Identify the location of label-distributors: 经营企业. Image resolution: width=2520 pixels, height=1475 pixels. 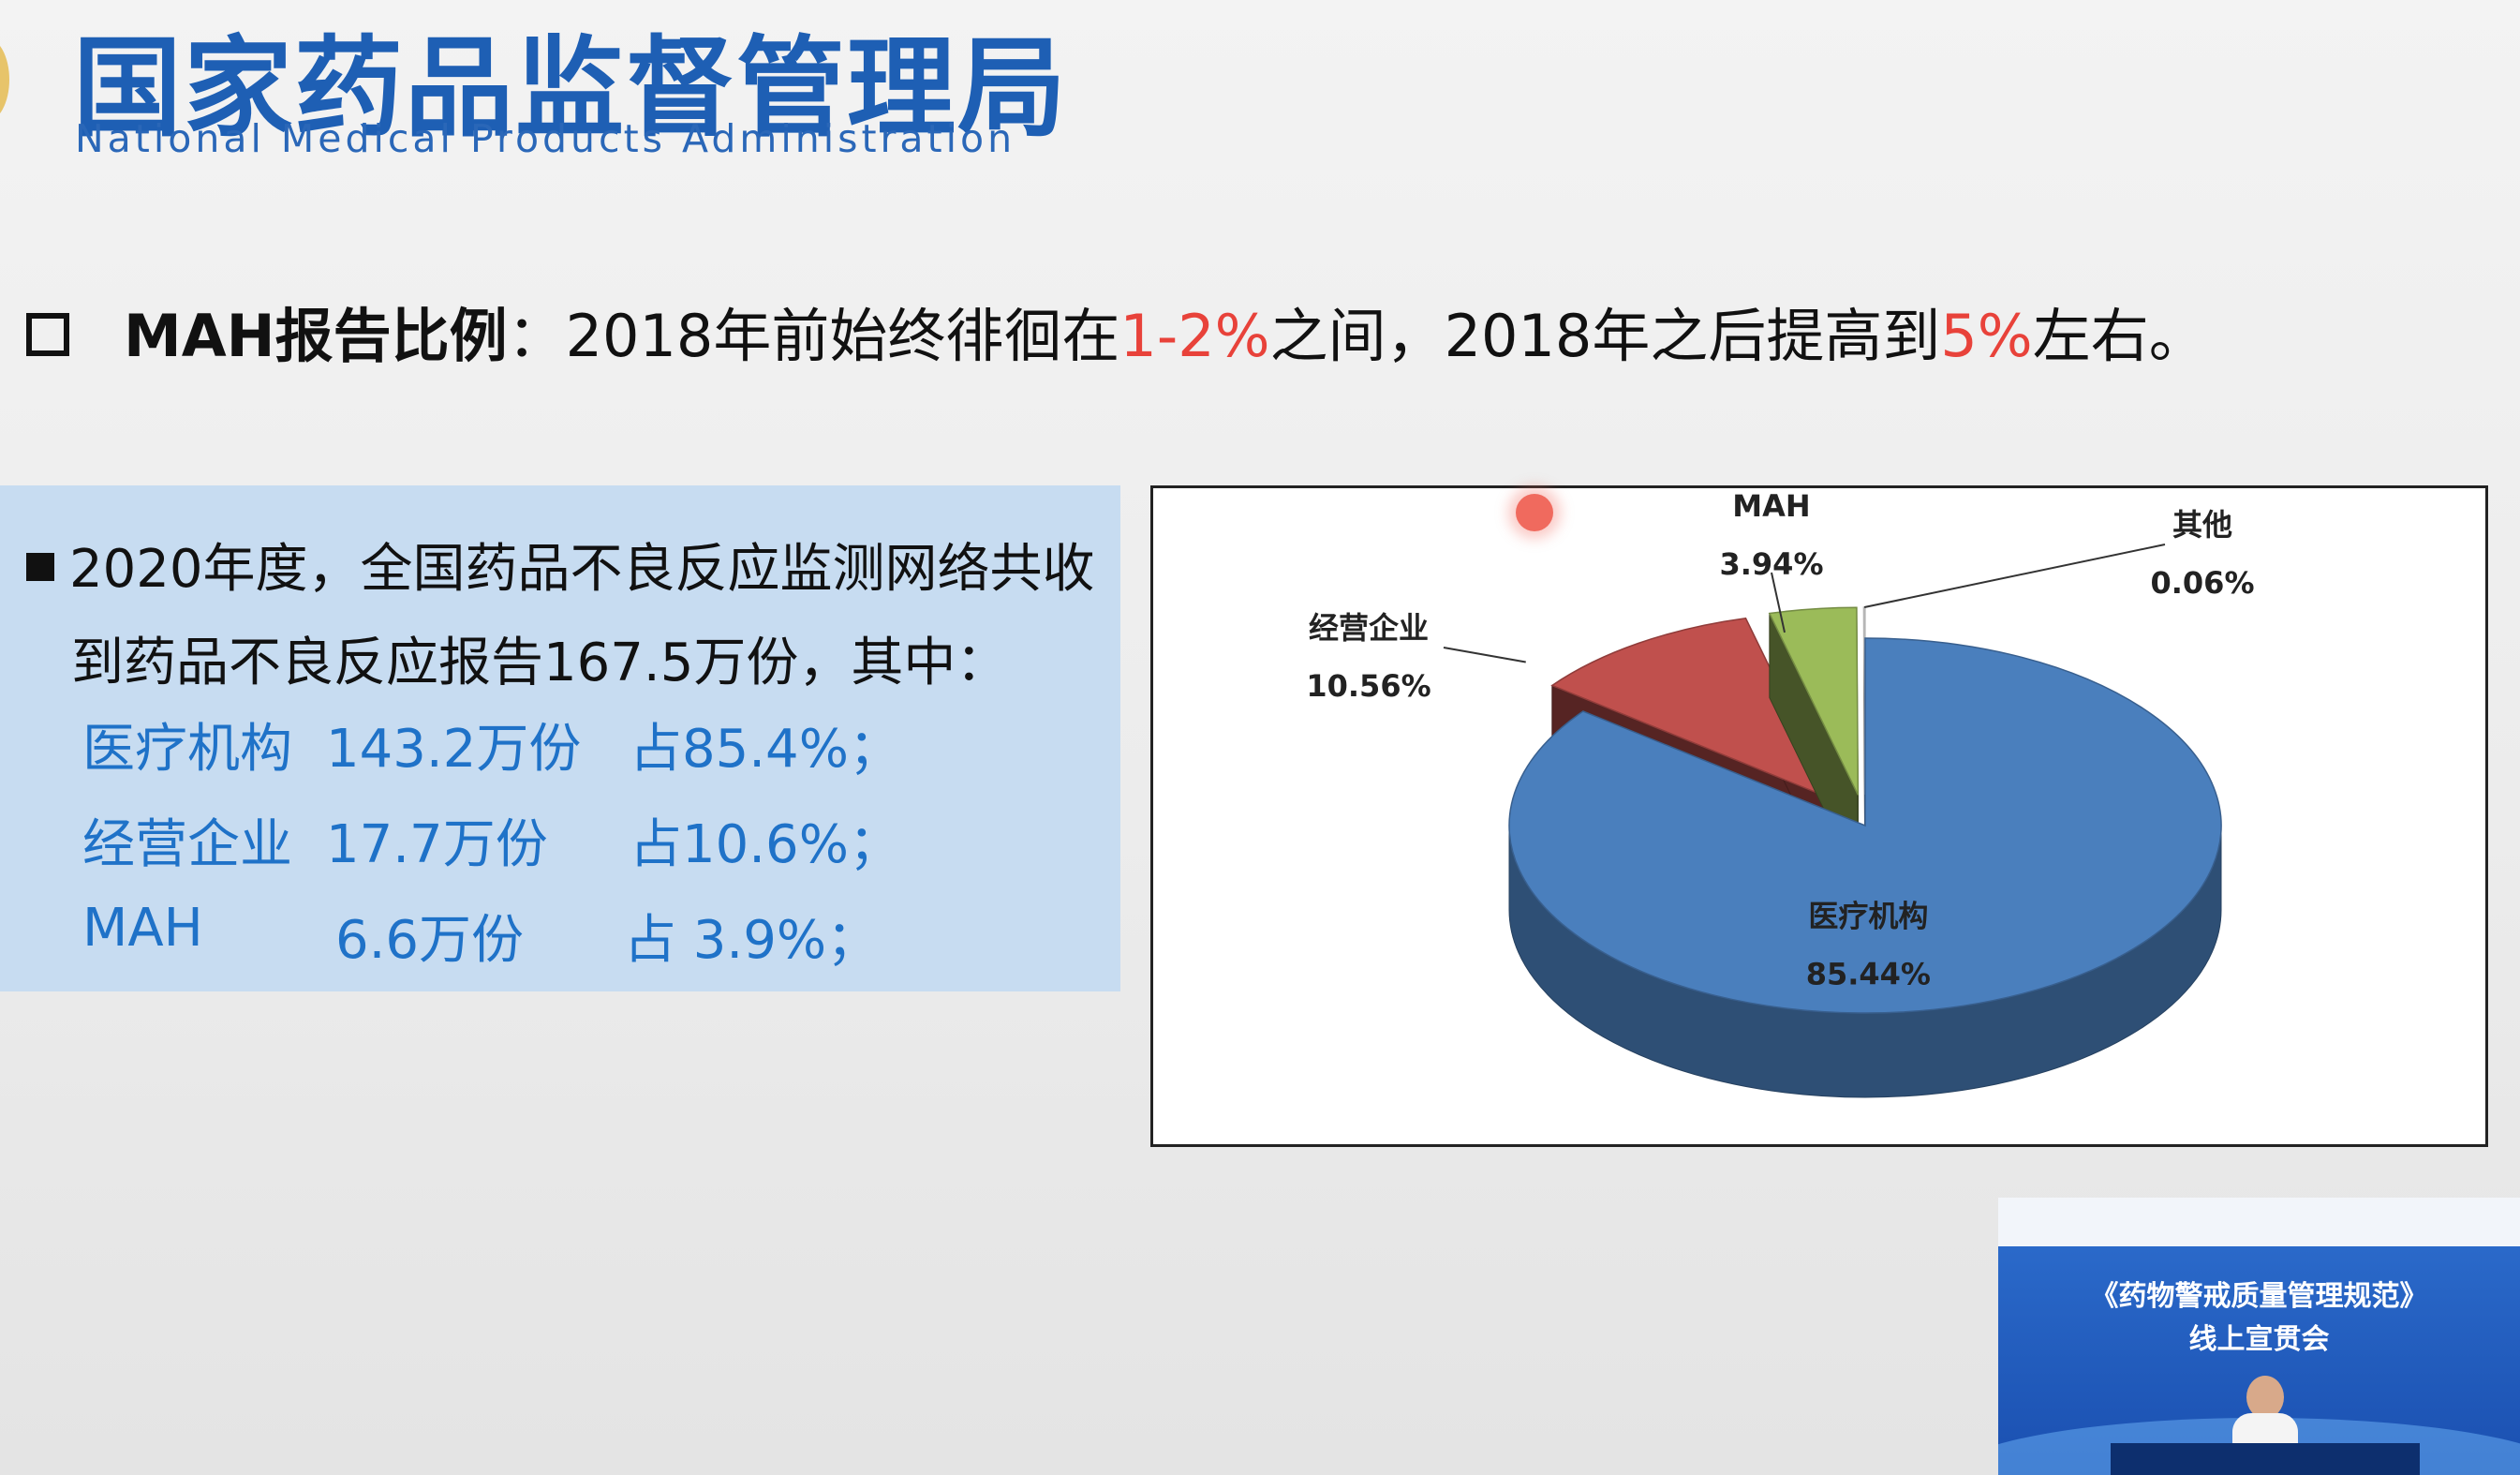
(1369, 628).